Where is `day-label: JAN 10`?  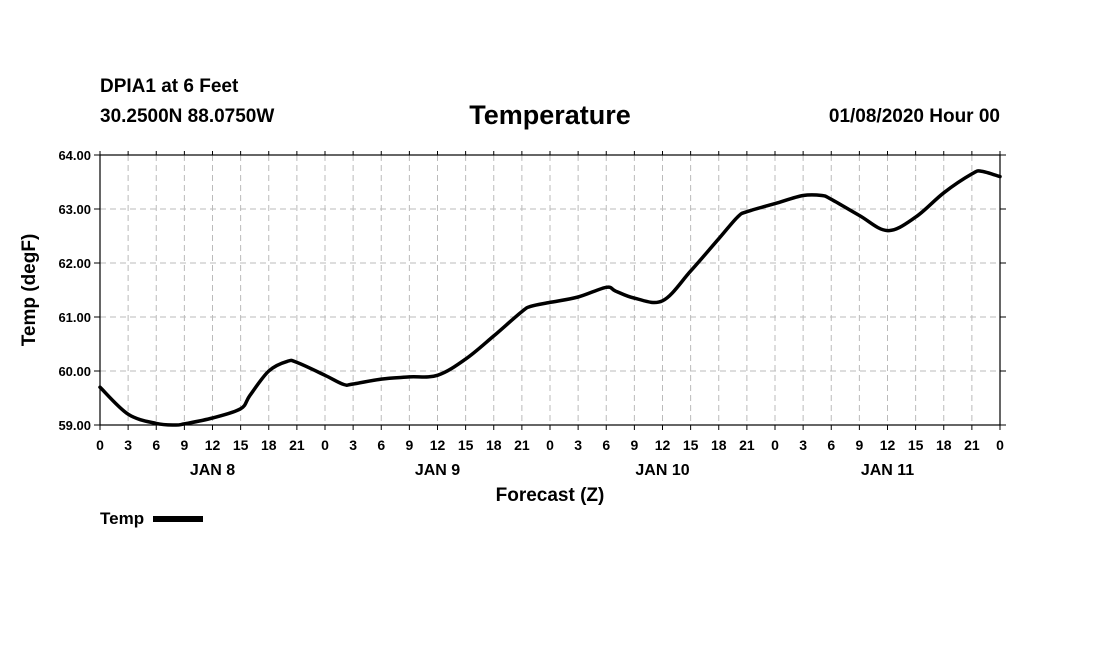
day-label: JAN 10 is located at coordinates (662, 470).